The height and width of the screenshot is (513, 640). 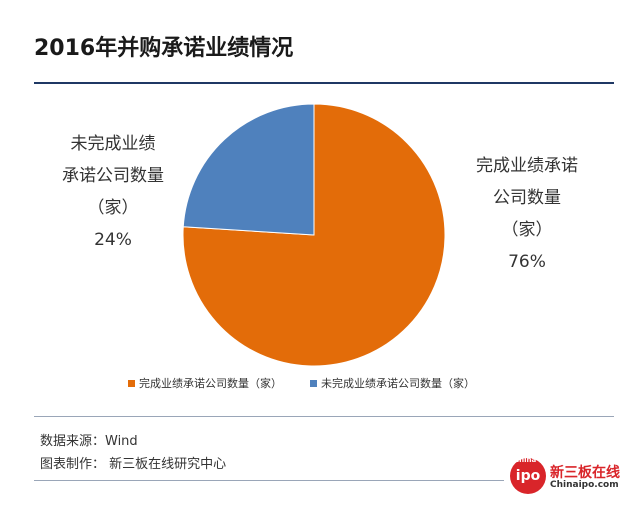 I want to click on label-not-completed: 未完成业绩 承诺公司数量 （家） 24%, so click(x=113, y=192).